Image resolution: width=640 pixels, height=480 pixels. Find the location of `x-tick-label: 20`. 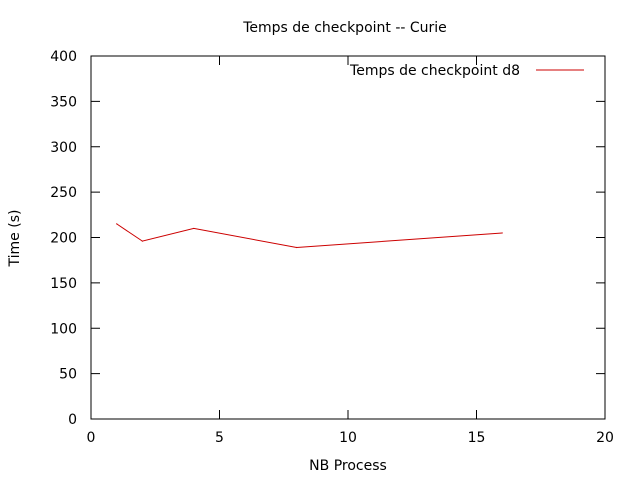

x-tick-label: 20 is located at coordinates (605, 438).